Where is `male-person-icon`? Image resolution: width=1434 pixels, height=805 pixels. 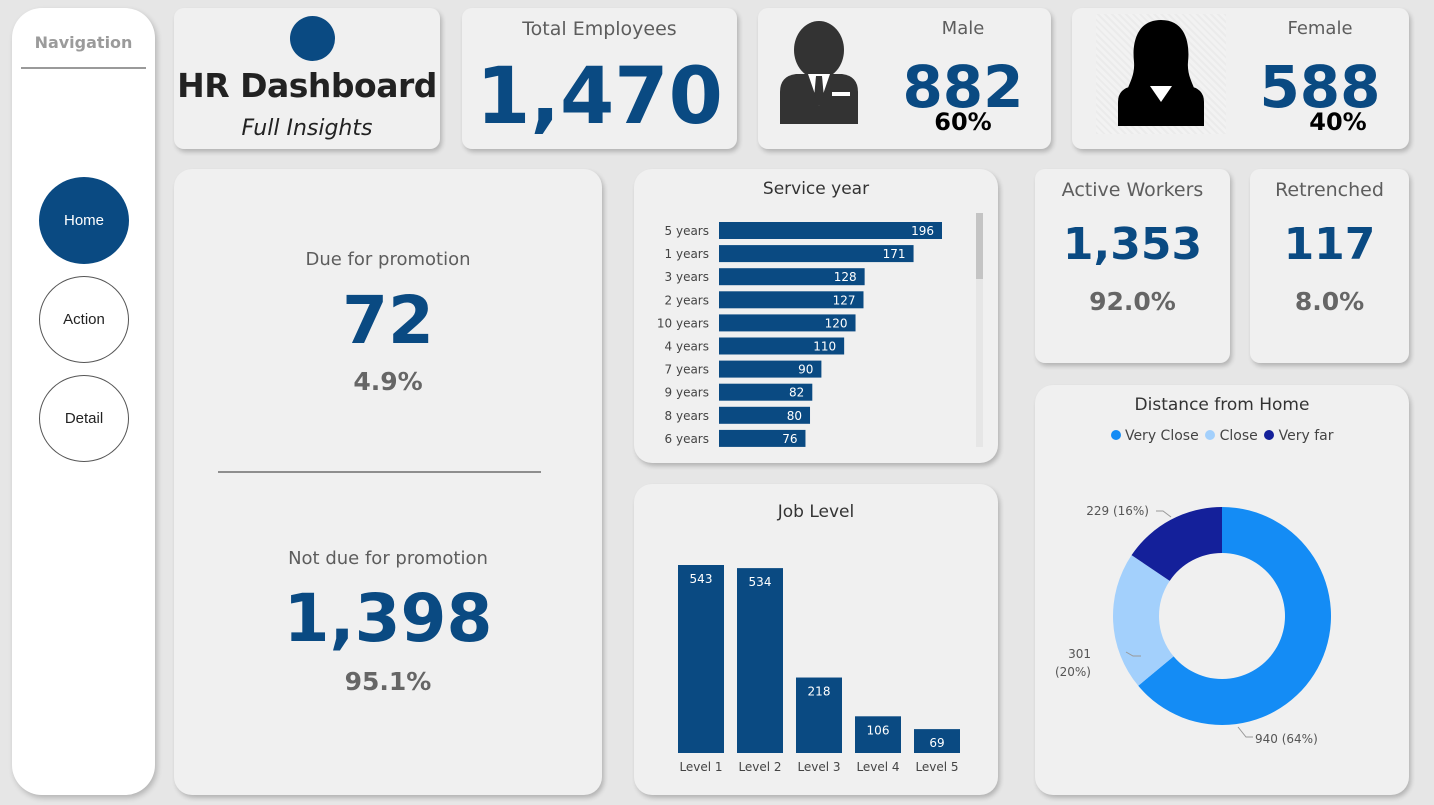 male-person-icon is located at coordinates (819, 72).